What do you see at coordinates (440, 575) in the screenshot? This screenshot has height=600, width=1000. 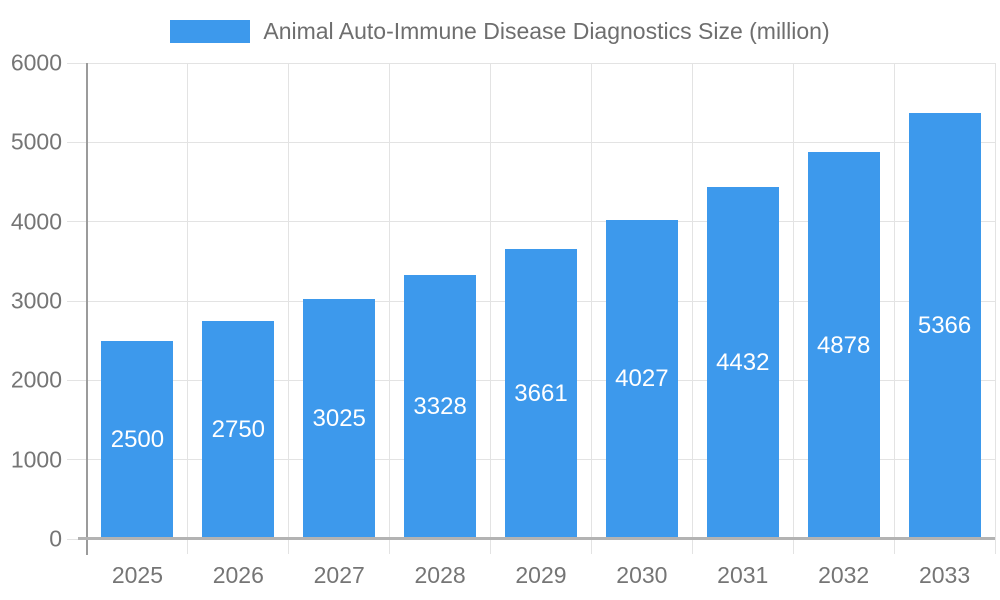 I see `x-axis-tick-label-2028: 2028` at bounding box center [440, 575].